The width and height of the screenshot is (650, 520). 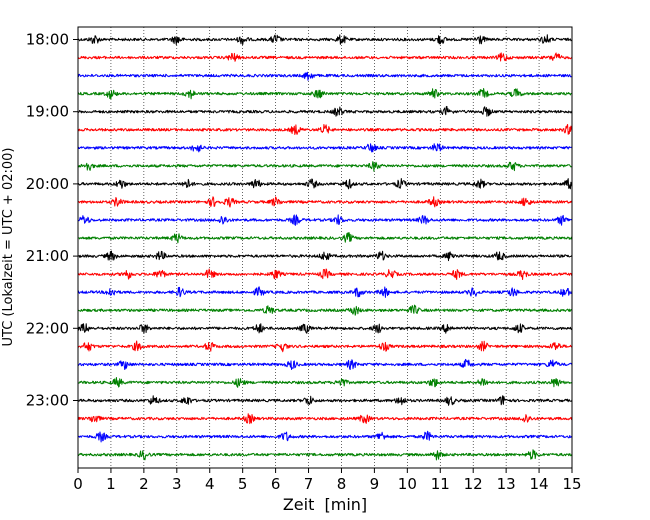 I want to click on y-axis-label: UTC (Lokalzeit = UTC + 02:00), so click(x=8, y=247).